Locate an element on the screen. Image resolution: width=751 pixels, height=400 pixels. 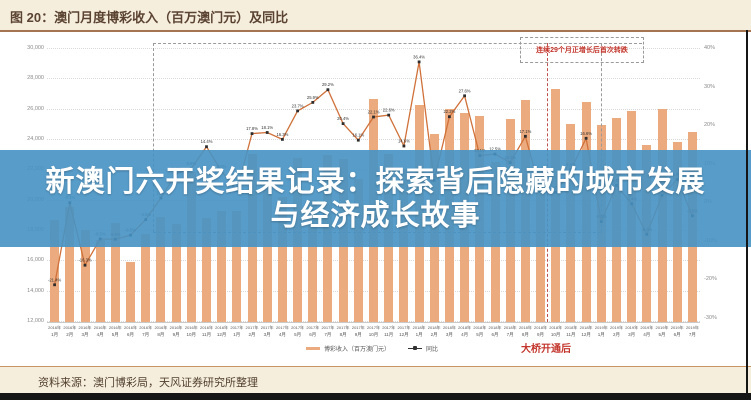
x-axis-line is located at coordinates (373, 322).